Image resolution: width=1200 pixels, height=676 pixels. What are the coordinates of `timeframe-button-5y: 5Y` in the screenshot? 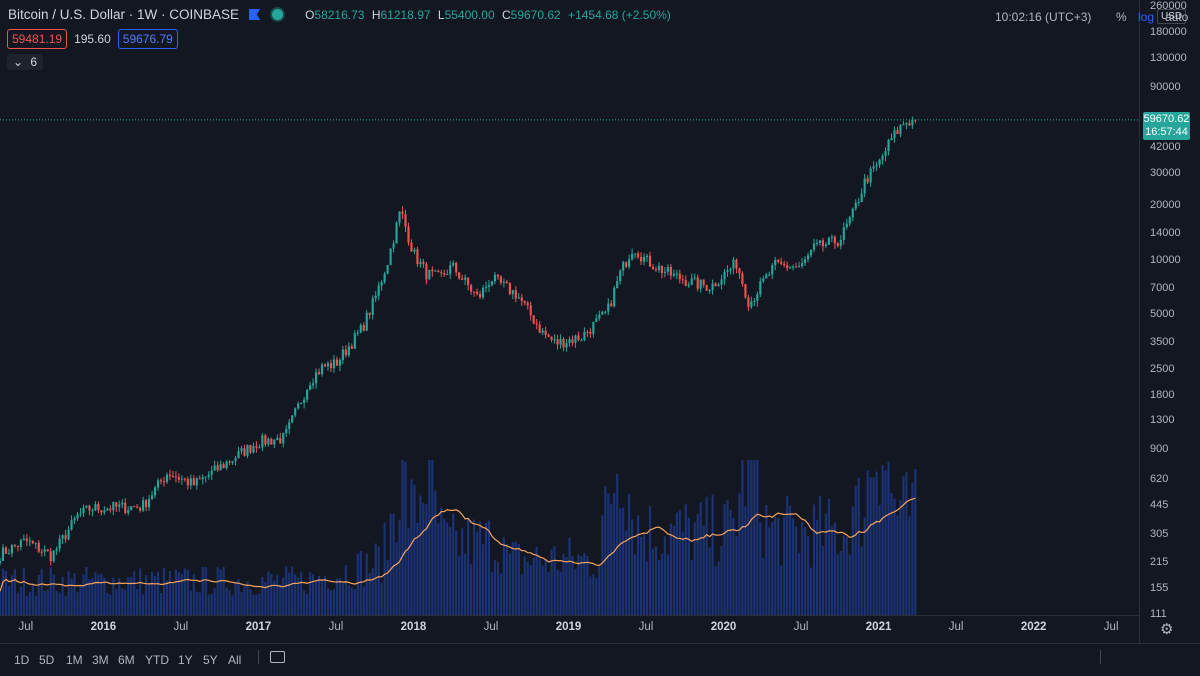 It's located at (210, 660).